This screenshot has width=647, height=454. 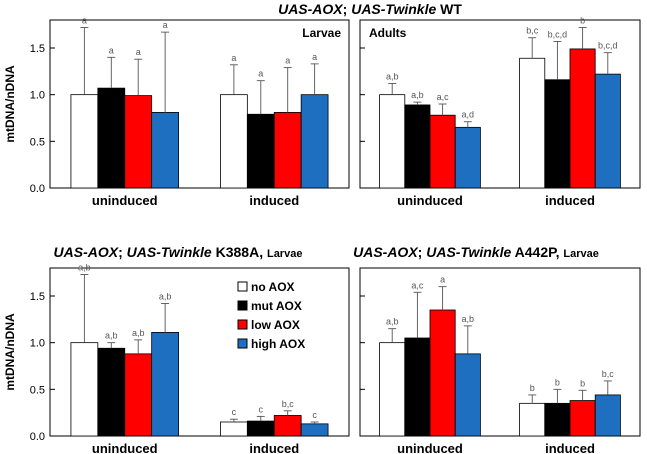 What do you see at coordinates (275, 325) in the screenshot?
I see `legend-label: low AOX` at bounding box center [275, 325].